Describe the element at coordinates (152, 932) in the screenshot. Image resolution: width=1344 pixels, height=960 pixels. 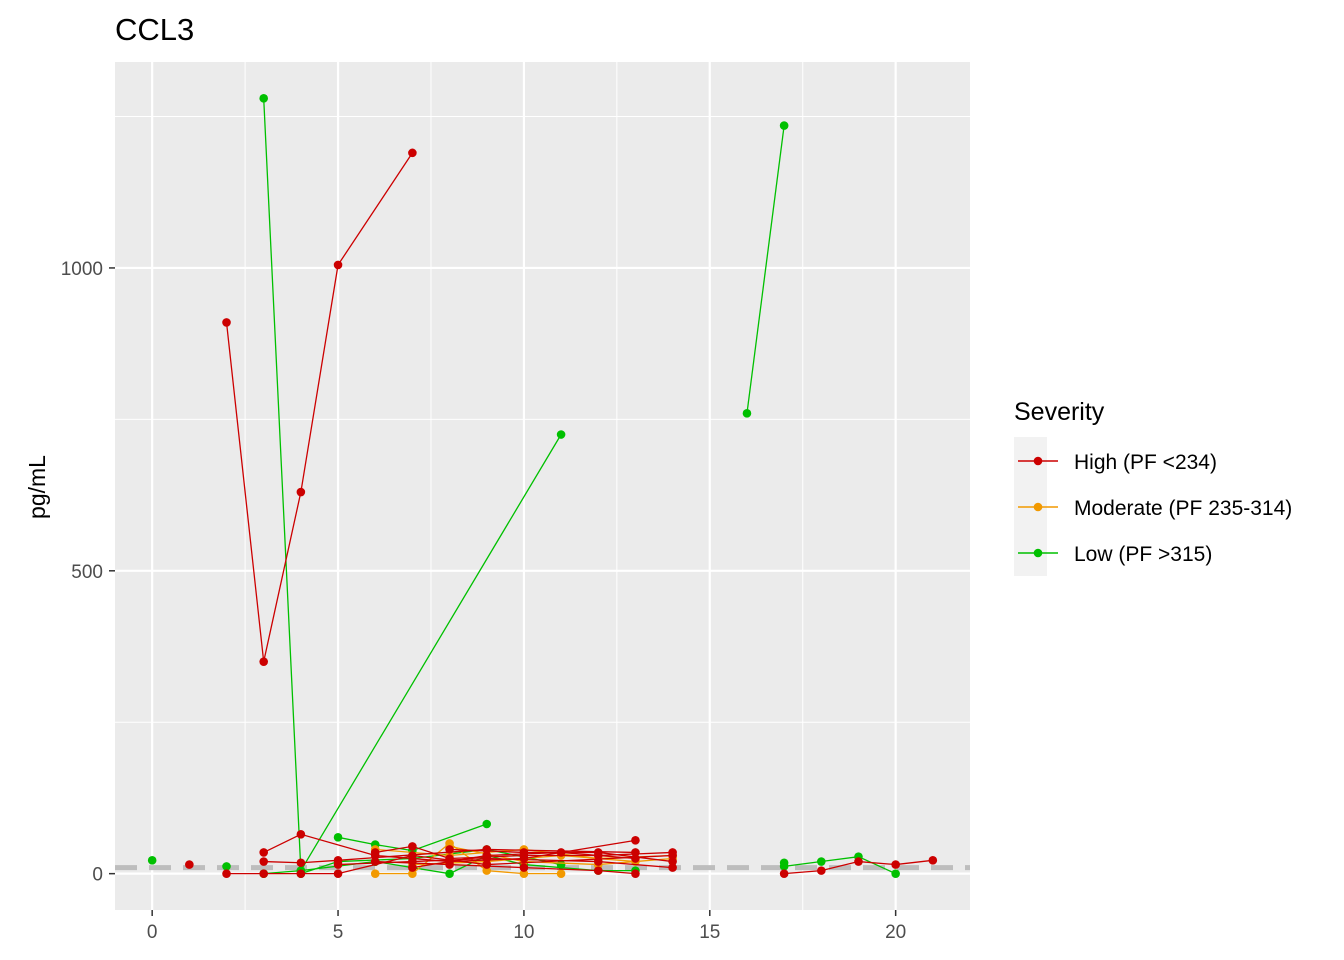
I see `x-tick-label: 0` at that location.